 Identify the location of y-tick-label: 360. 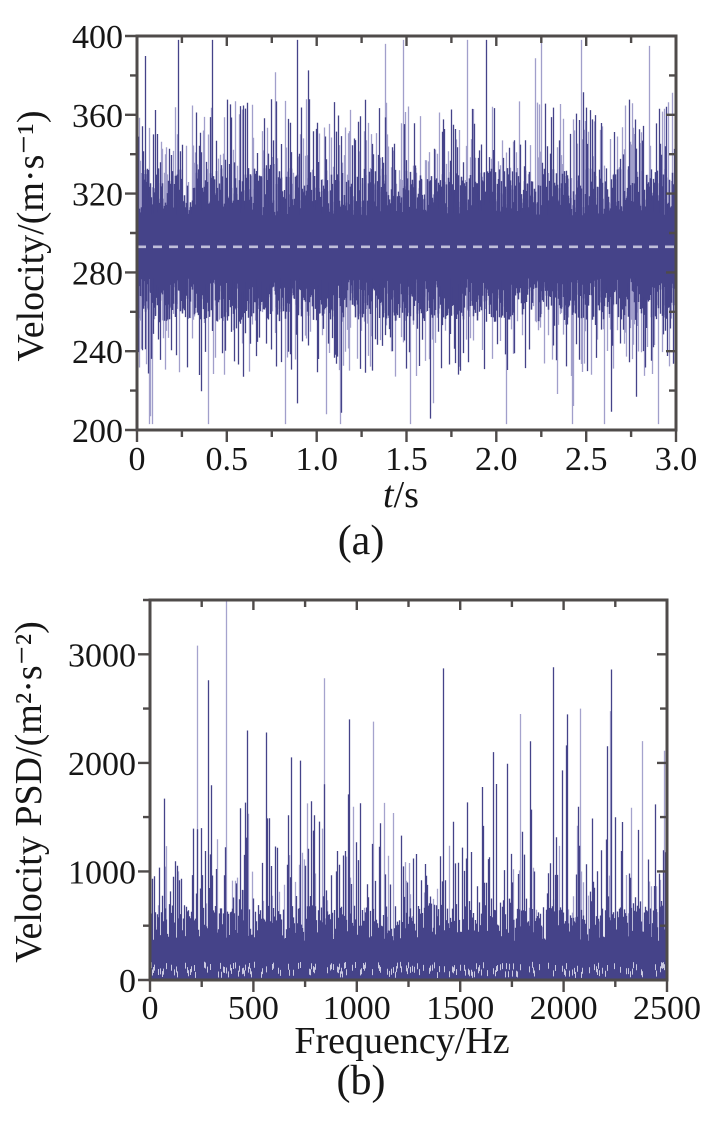
(97, 116).